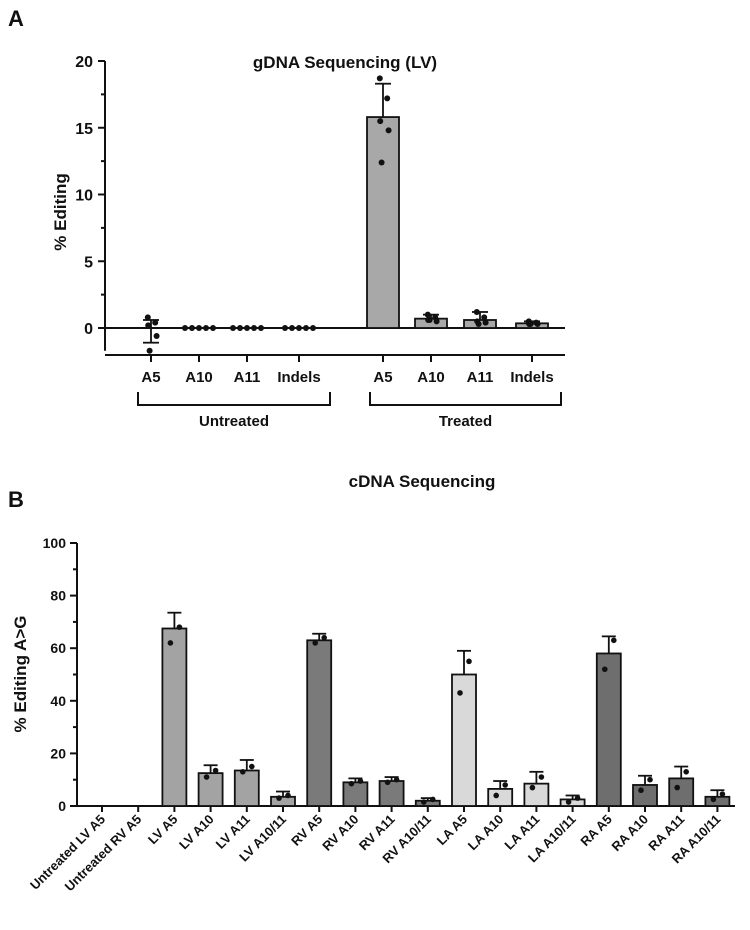 This screenshot has width=750, height=930. I want to click on chart-a-x-labels: A5 A10 A11 Indels A5 A10 A11 Indels, so click(347, 370).